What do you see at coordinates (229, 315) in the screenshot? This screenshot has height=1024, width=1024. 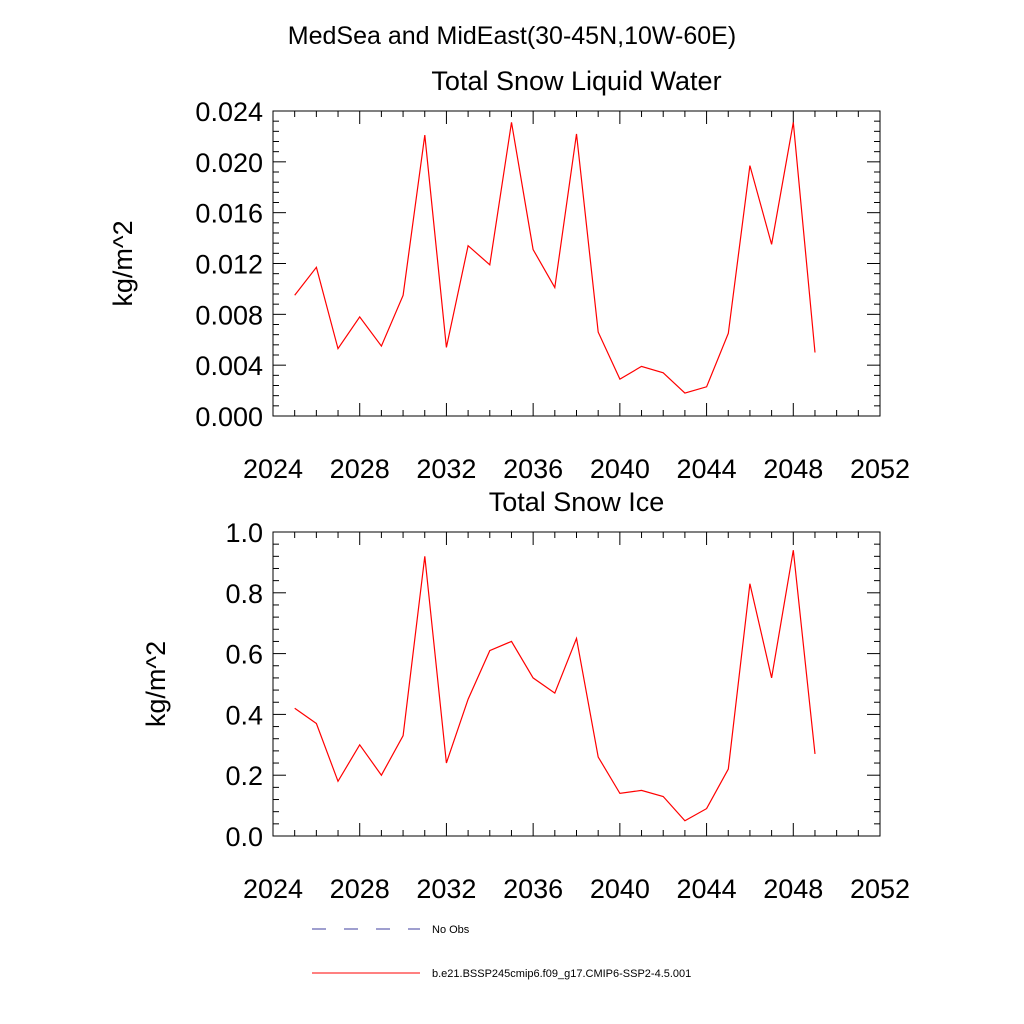 I see `y-tick-label: 0.008` at bounding box center [229, 315].